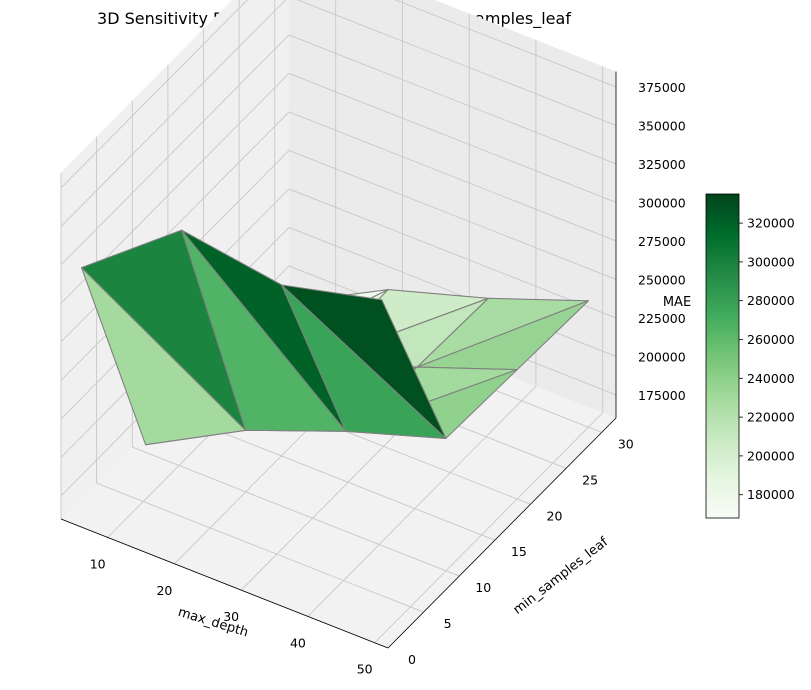  I want to click on surface-facet, so click(364, 361).